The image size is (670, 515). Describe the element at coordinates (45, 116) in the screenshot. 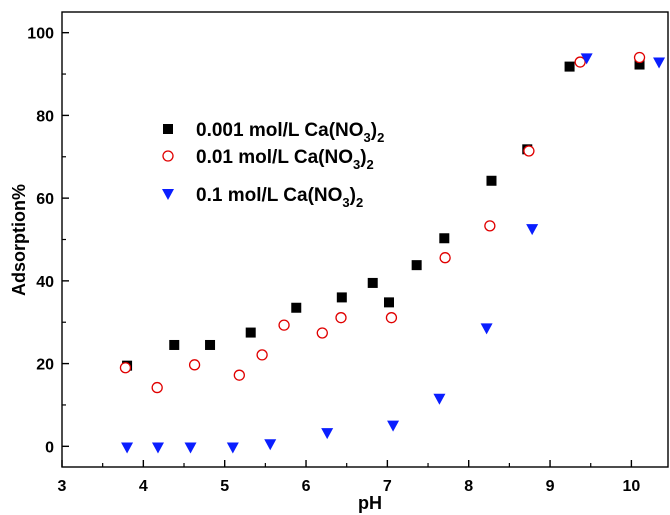

I see `y-tick-label: 80` at that location.